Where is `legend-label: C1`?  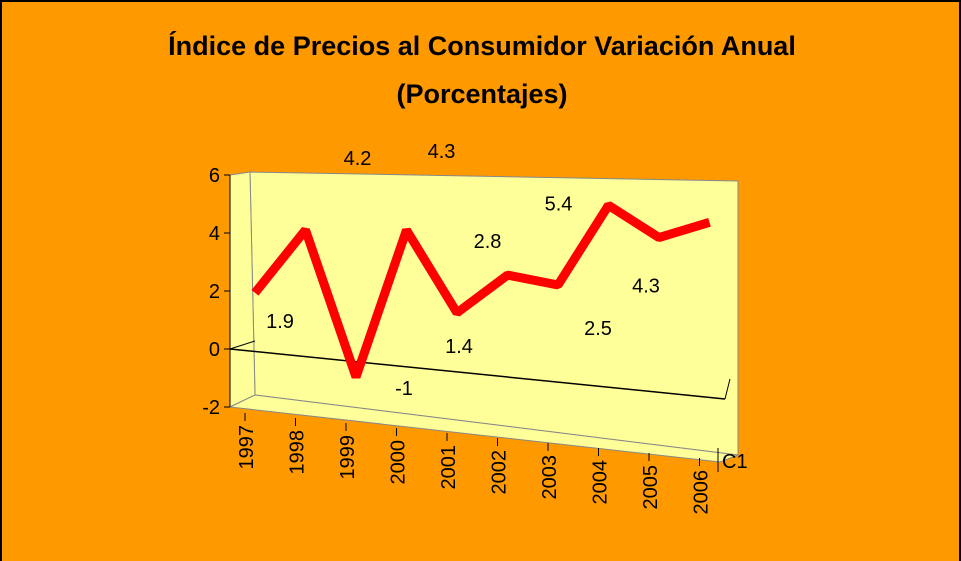 legend-label: C1 is located at coordinates (735, 462).